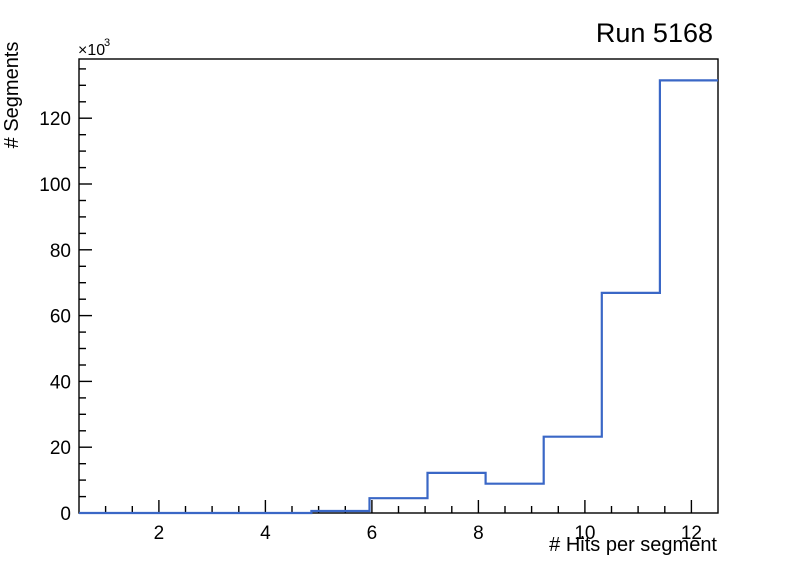 This screenshot has height=572, width=796. I want to click on y-tick-label: 0, so click(65, 514).